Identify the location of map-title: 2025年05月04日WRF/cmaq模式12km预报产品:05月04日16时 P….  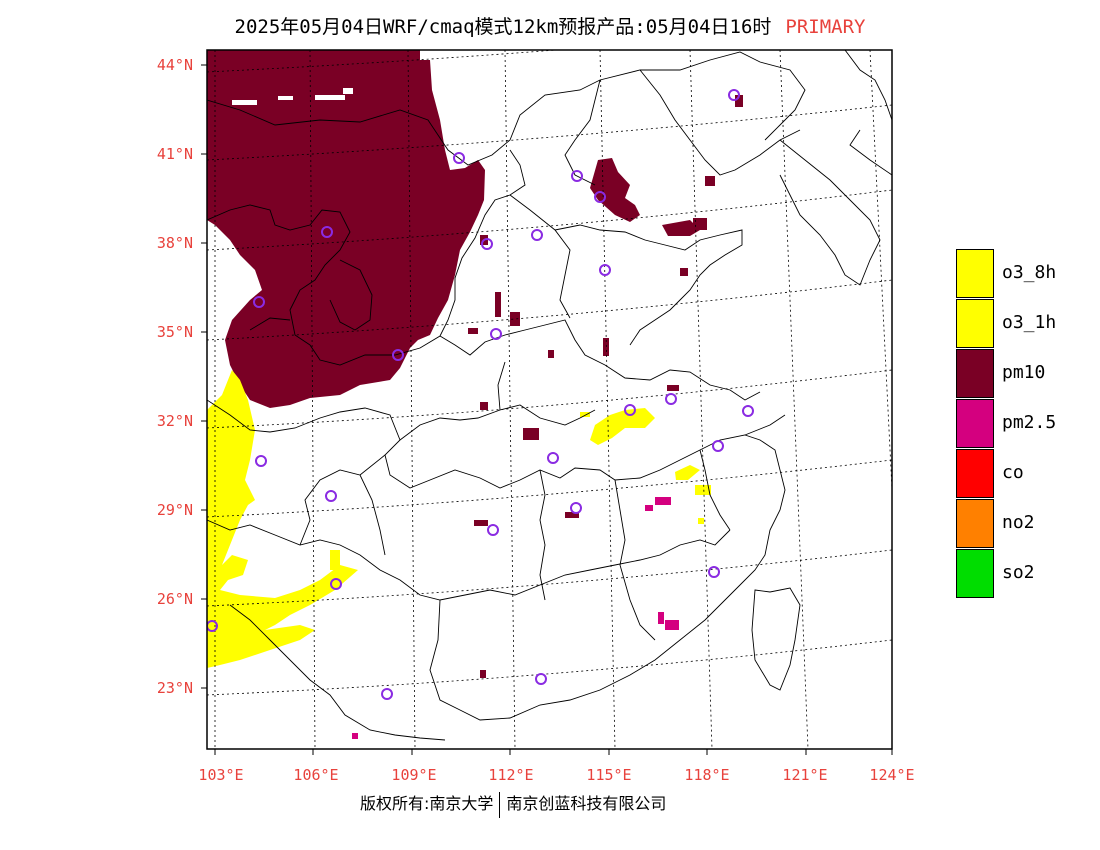
(550, 27).